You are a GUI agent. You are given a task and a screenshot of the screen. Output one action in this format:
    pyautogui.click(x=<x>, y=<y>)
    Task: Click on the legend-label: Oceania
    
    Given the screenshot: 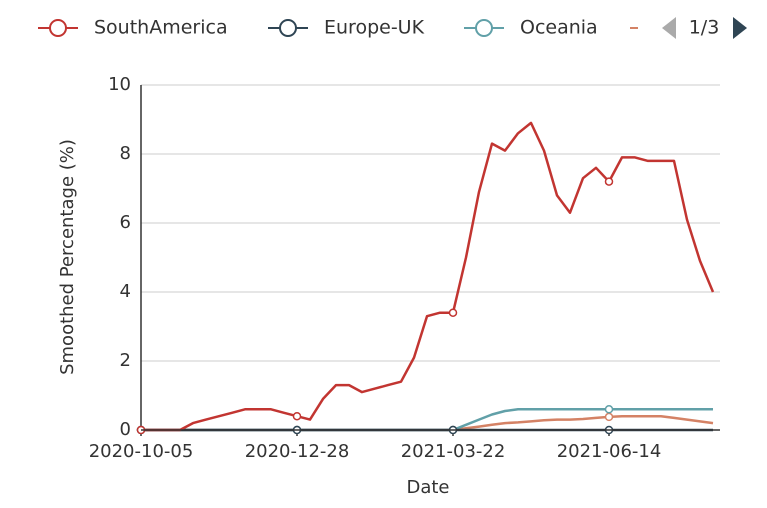 What is the action you would take?
    pyautogui.click(x=559, y=28)
    